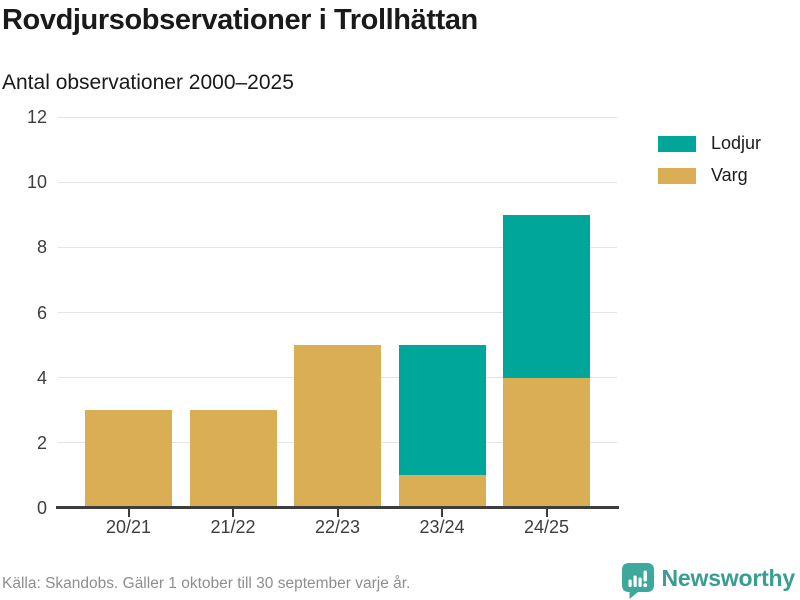  I want to click on x-axis-category-label: 21/22, so click(233, 527).